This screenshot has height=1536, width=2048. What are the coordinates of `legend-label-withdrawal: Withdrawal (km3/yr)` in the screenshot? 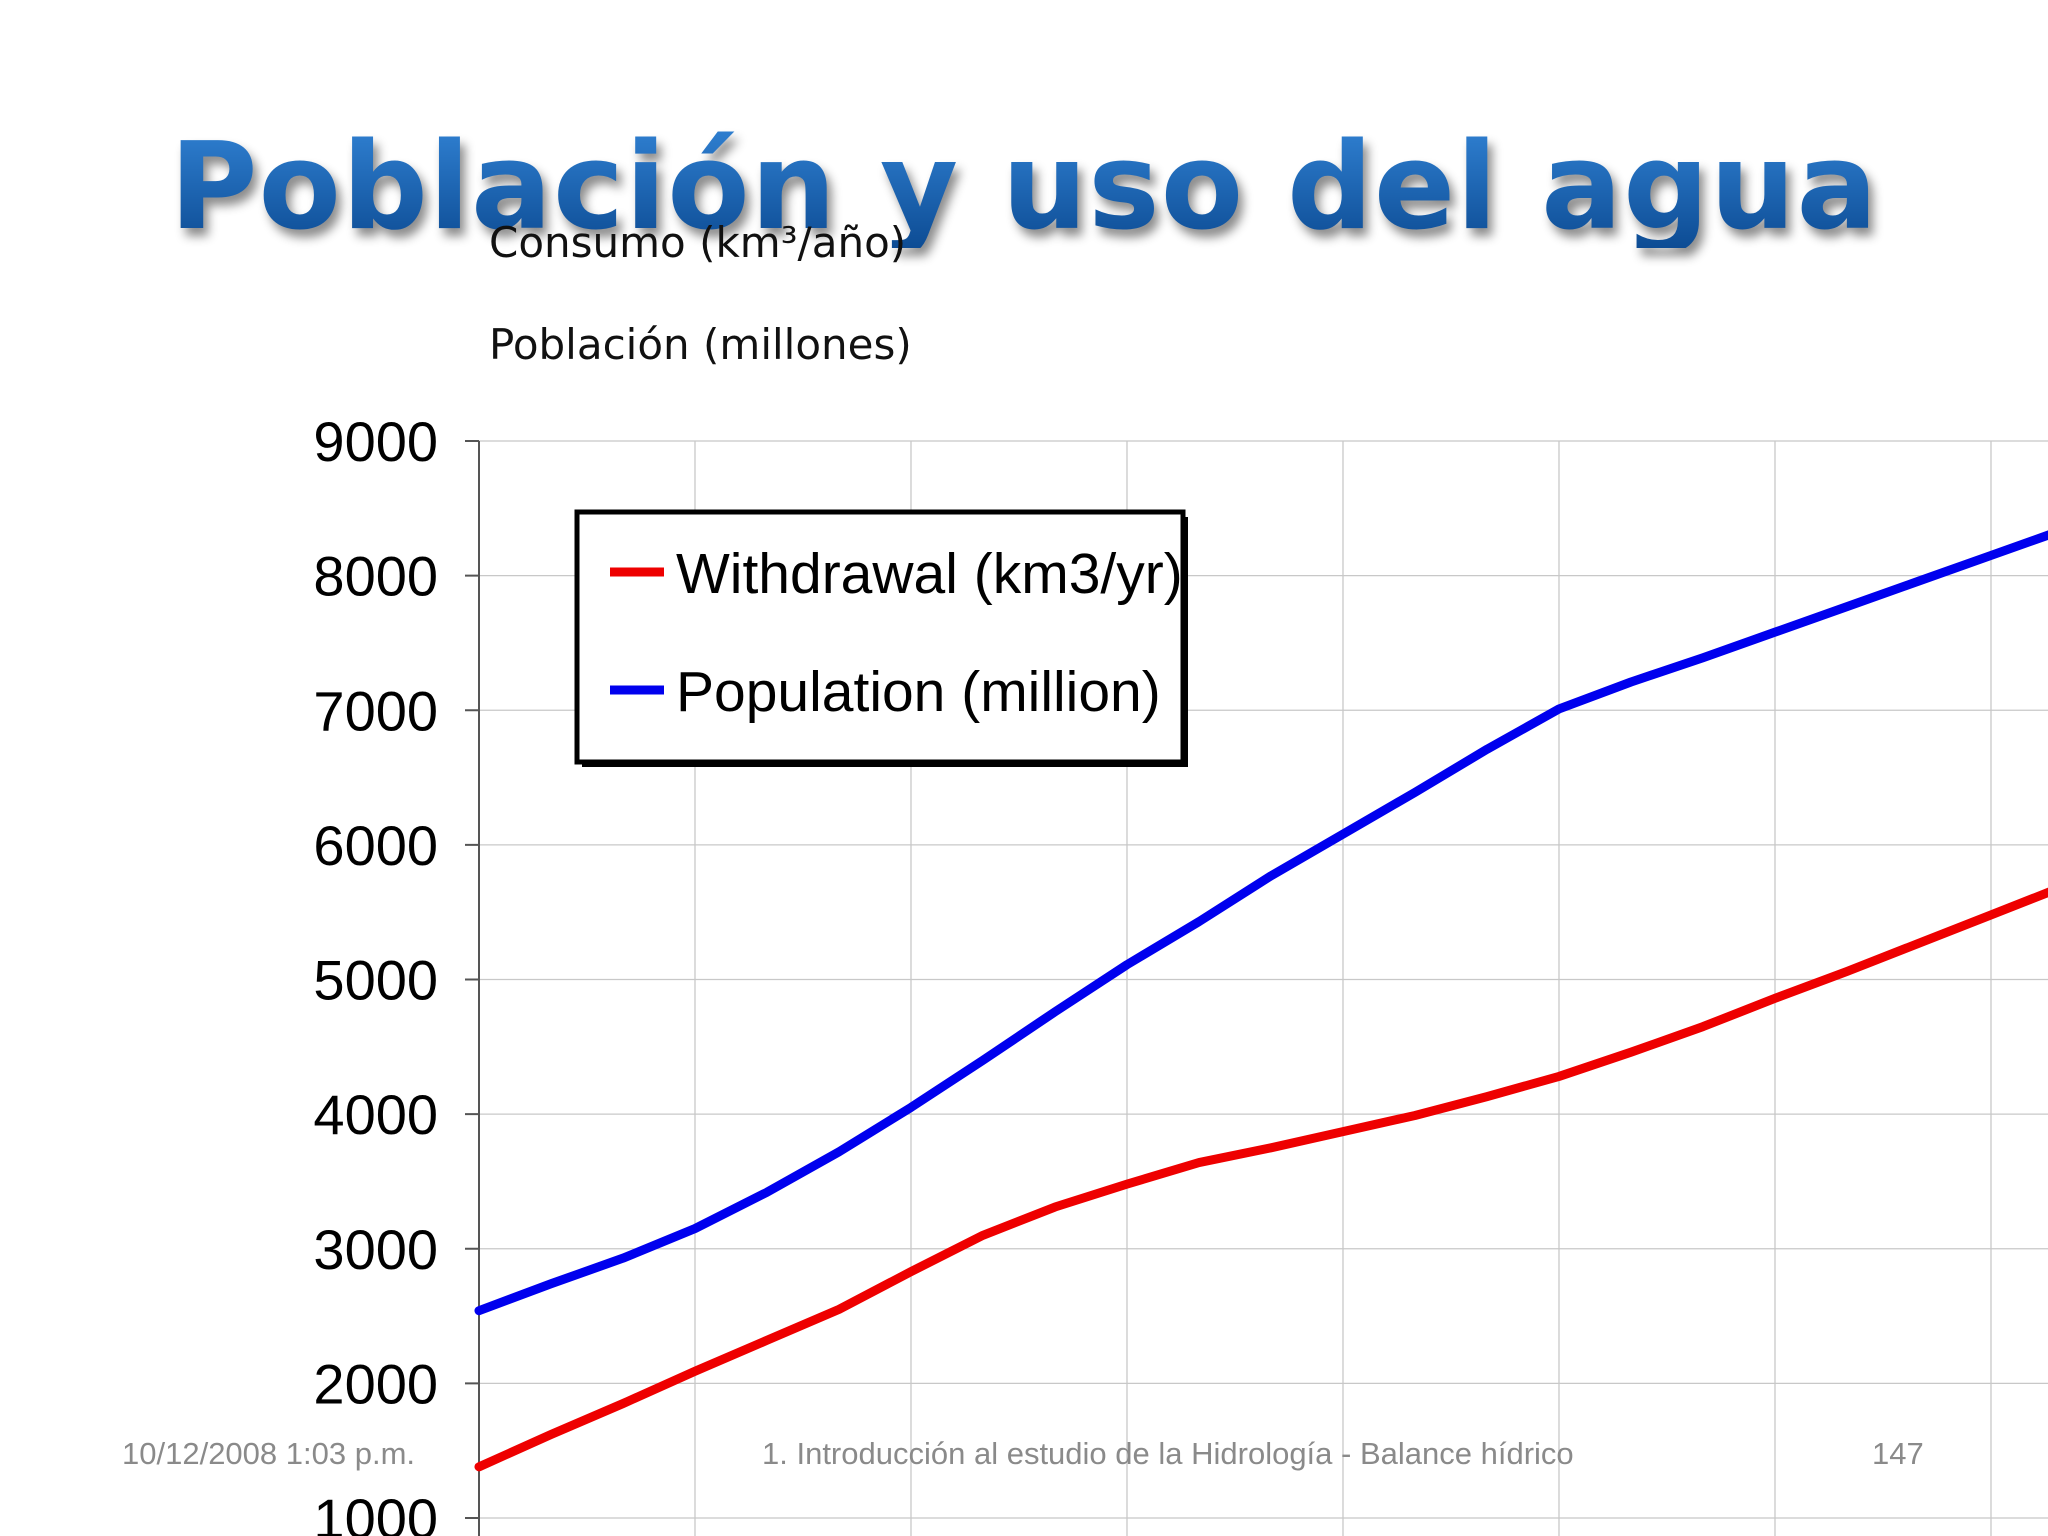 It's located at (929, 574).